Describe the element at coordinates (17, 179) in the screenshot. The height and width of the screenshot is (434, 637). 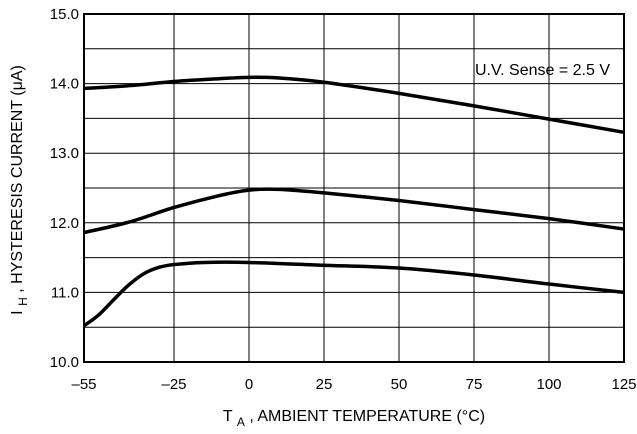
I see `y-axis-title-text: , HYSTERESIS CURRENT (μA)` at that location.